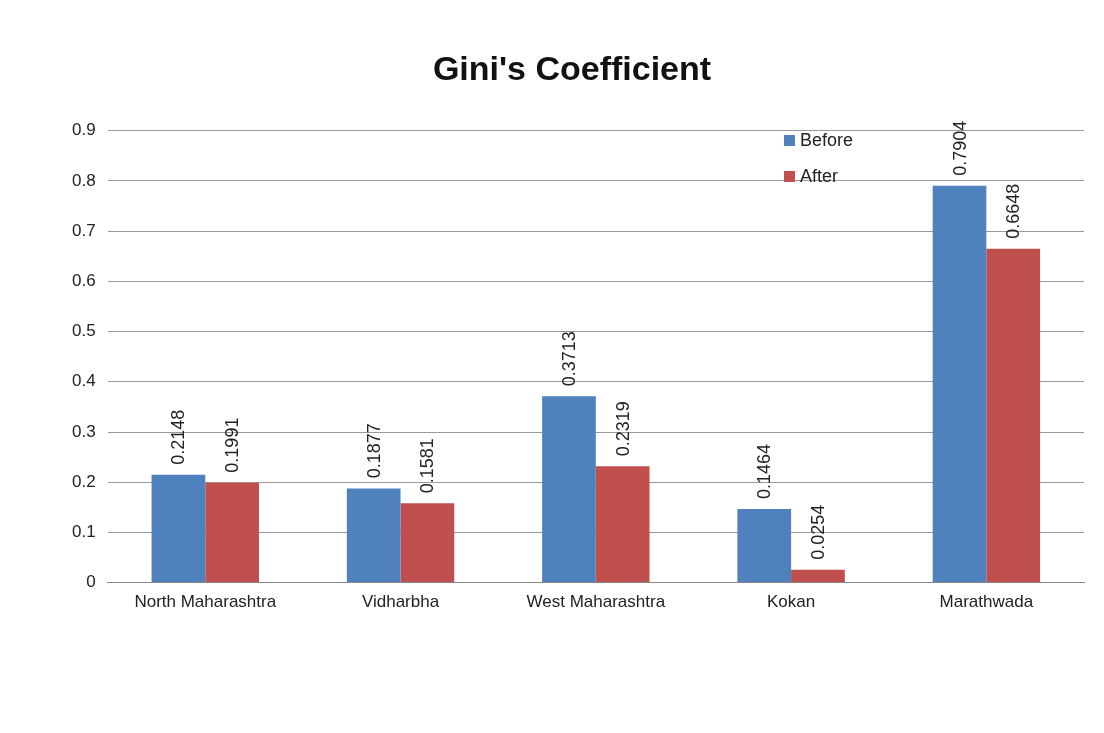 This screenshot has height=733, width=1104. What do you see at coordinates (83, 180) in the screenshot?
I see `y-tick-label: 0.8` at bounding box center [83, 180].